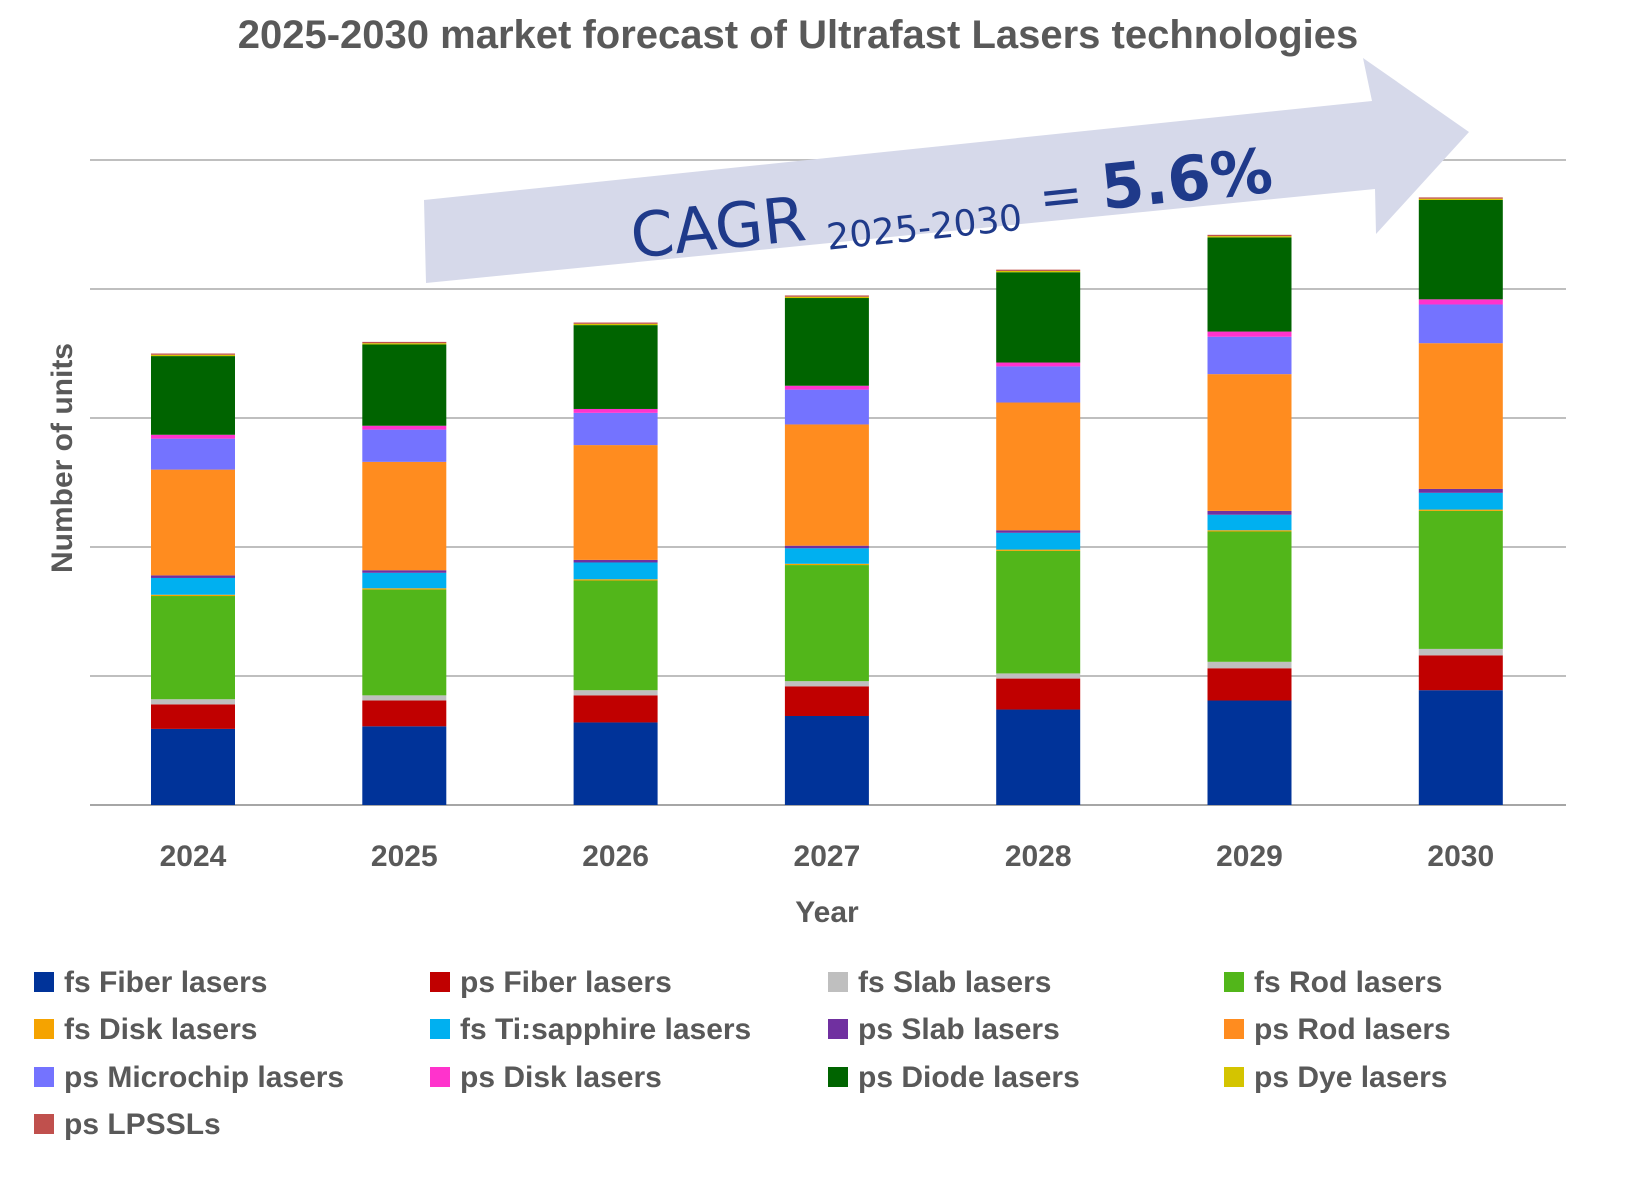 This screenshot has height=1187, width=1630. I want to click on legend-item: fs Slab lasers, so click(939, 982).